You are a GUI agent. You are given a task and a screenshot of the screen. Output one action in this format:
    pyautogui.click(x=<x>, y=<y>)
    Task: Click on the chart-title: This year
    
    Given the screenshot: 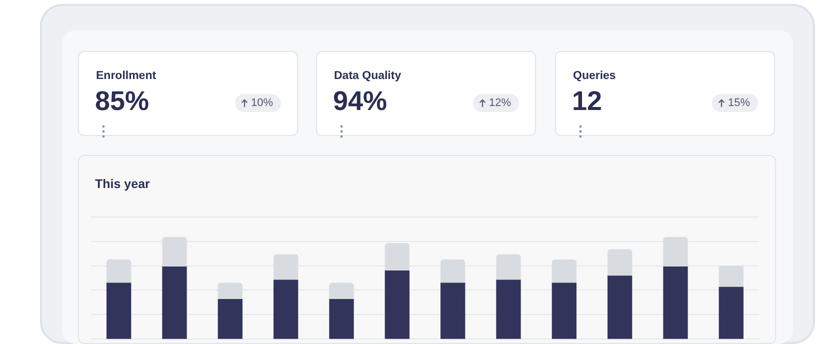 What is the action you would take?
    pyautogui.click(x=122, y=184)
    